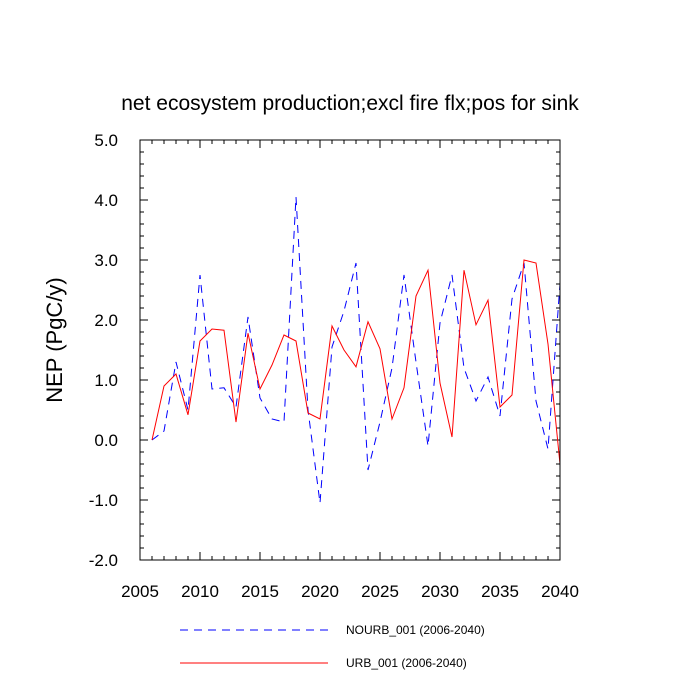 Image resolution: width=700 pixels, height=700 pixels. I want to click on legend-label-1: NOURB_001 (2006-2040), so click(415, 630).